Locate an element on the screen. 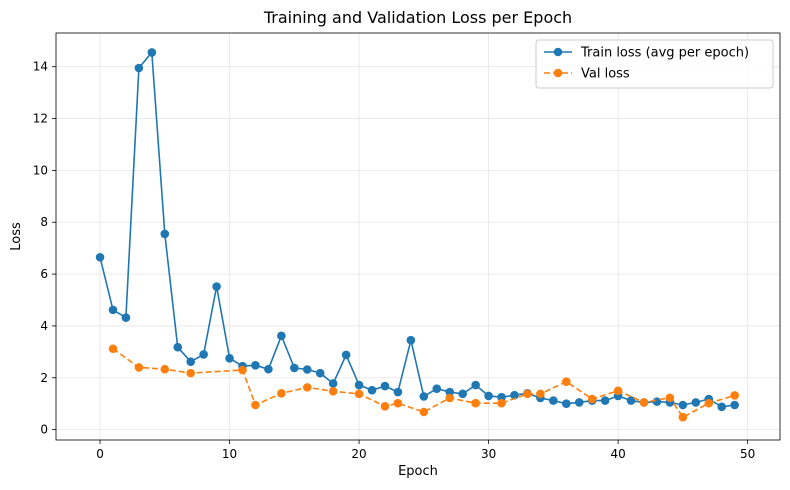  y-tick-label: 14 is located at coordinates (40, 67).